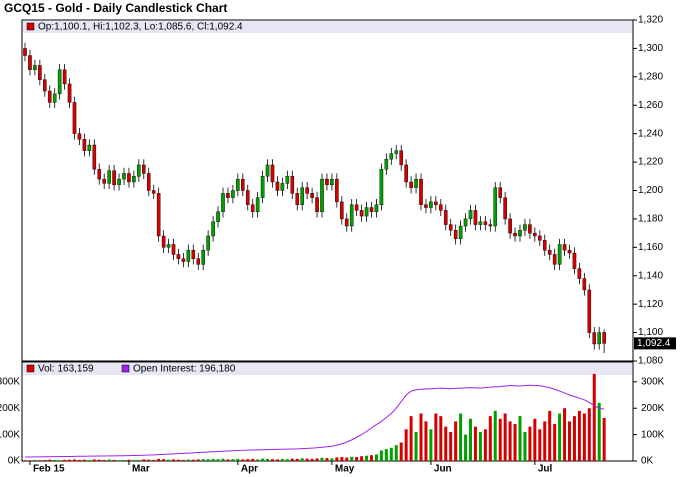 The width and height of the screenshot is (680, 477). I want to click on chart-title: GCQ15 - Gold - Daily Candlestick Chart, so click(115, 8).